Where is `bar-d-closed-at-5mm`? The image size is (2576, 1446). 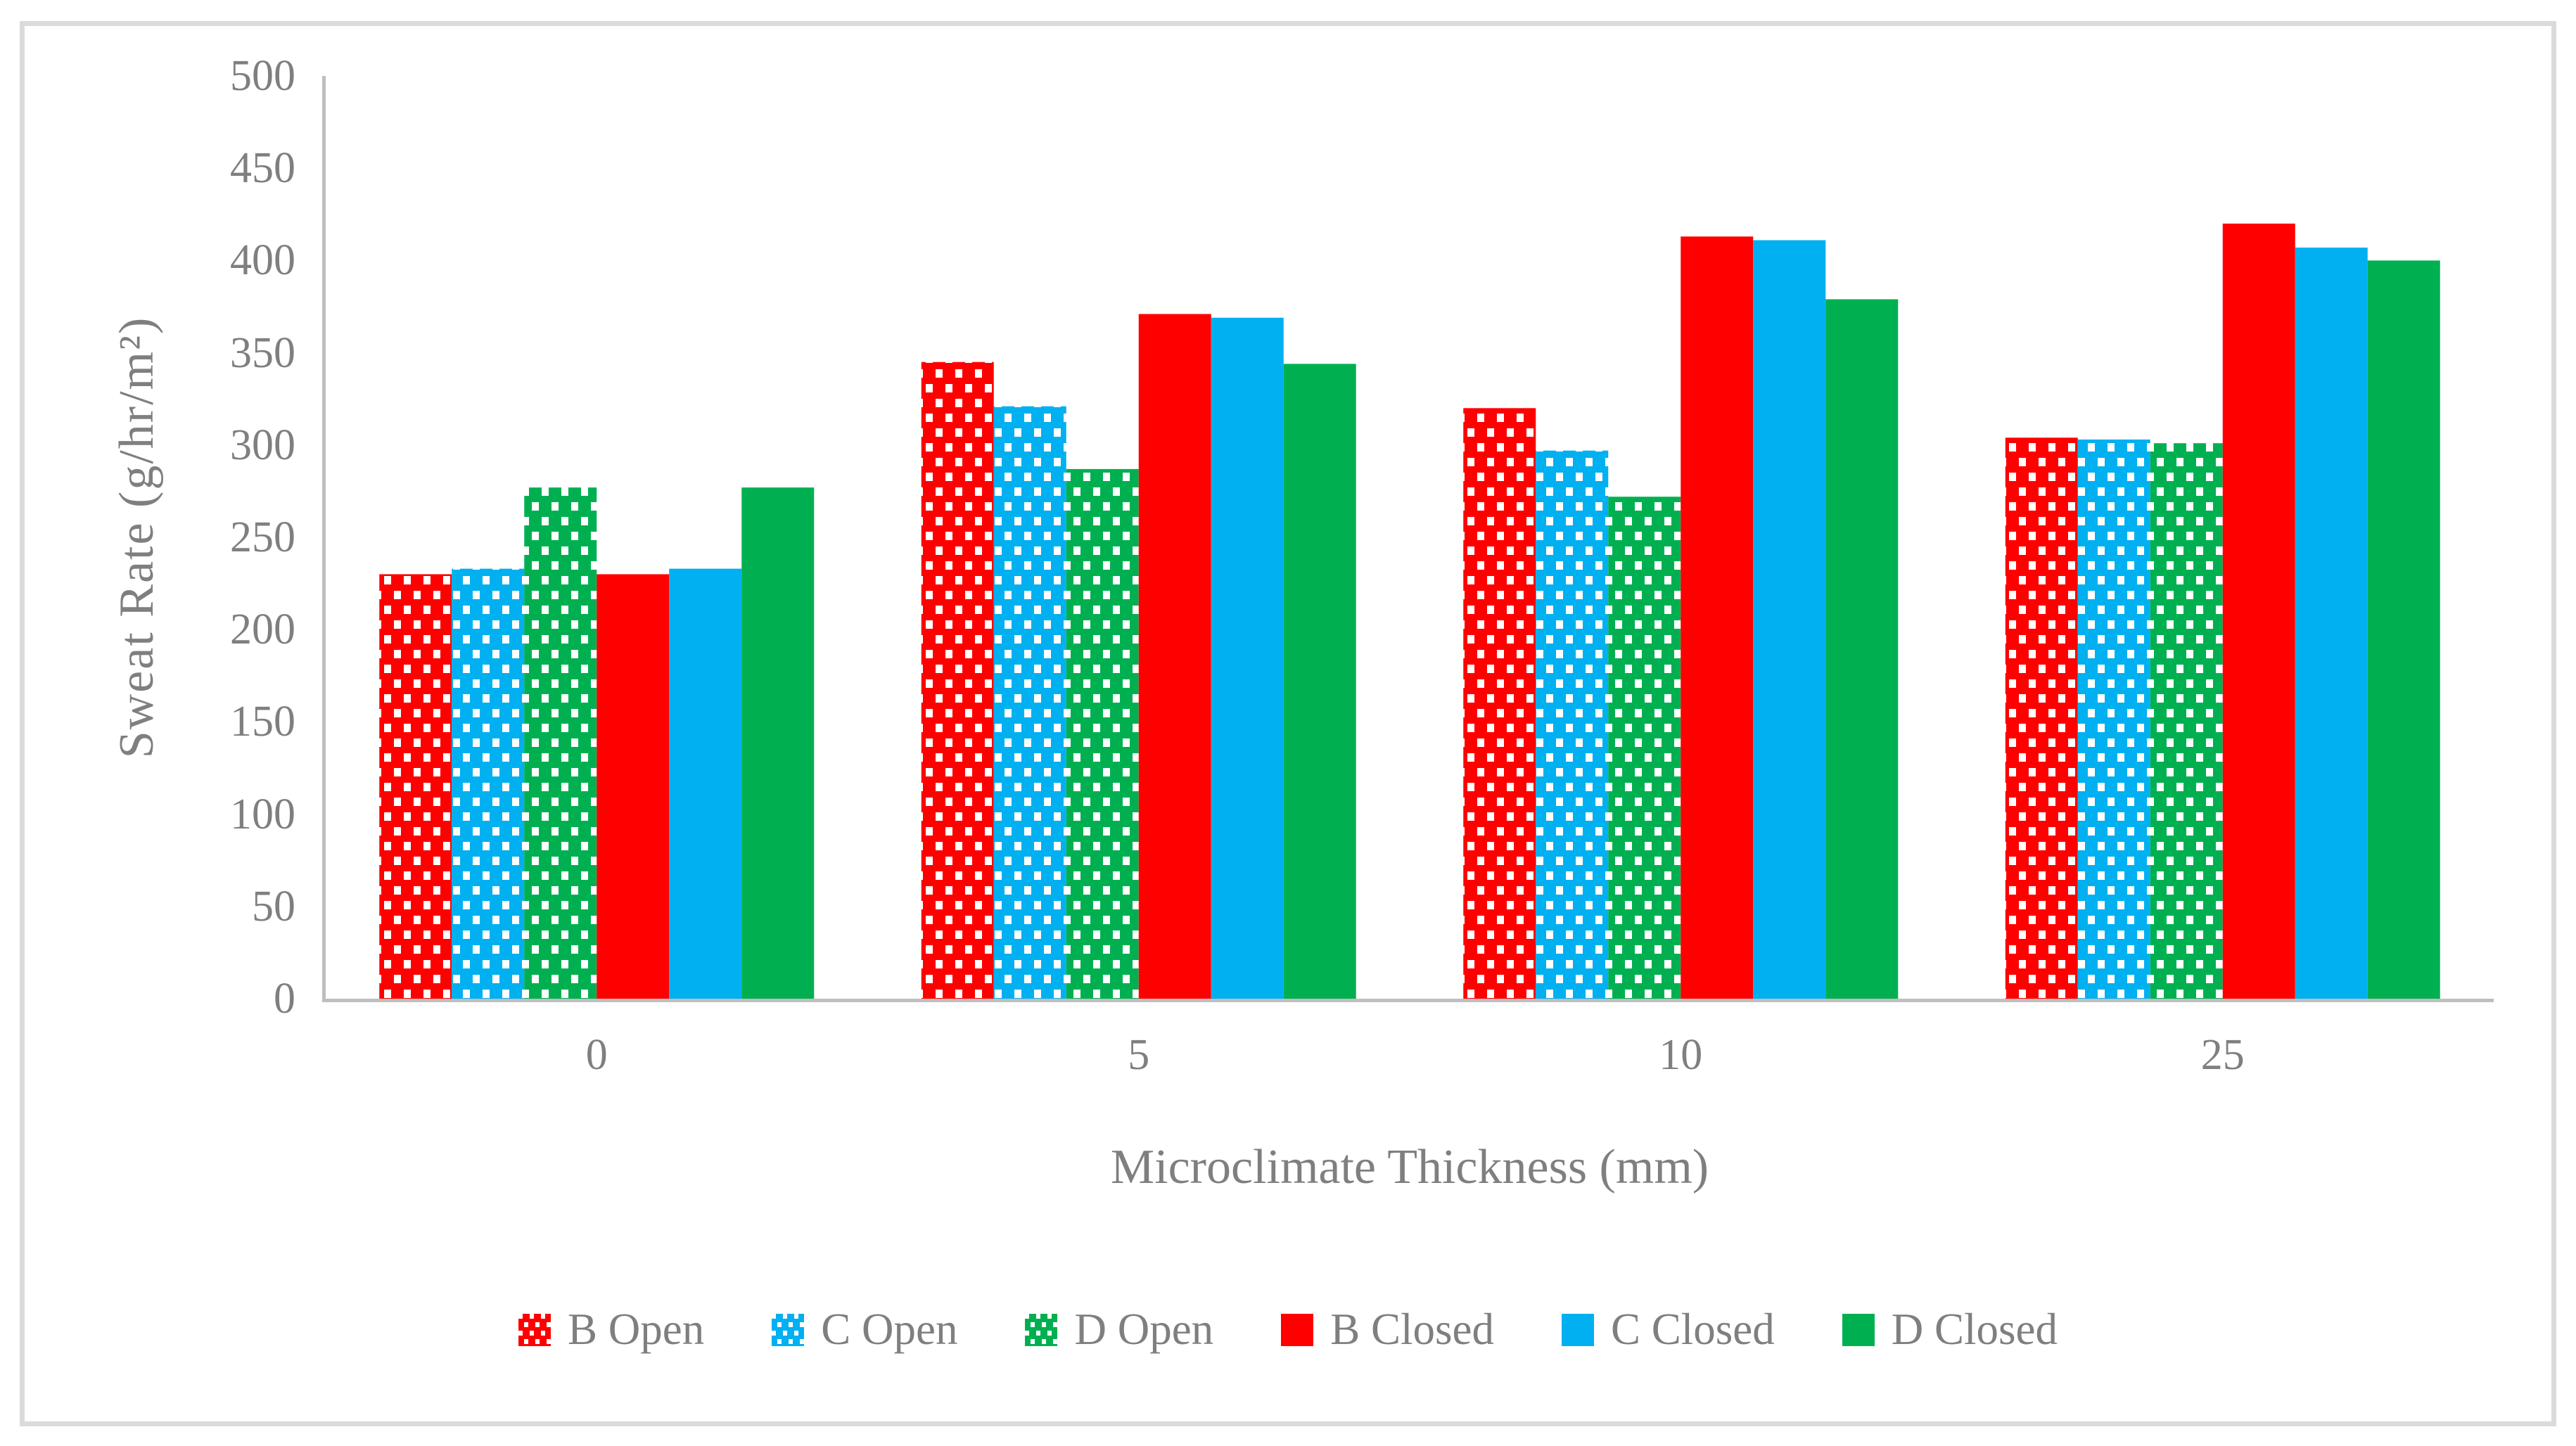 bar-d-closed-at-5mm is located at coordinates (1319, 682).